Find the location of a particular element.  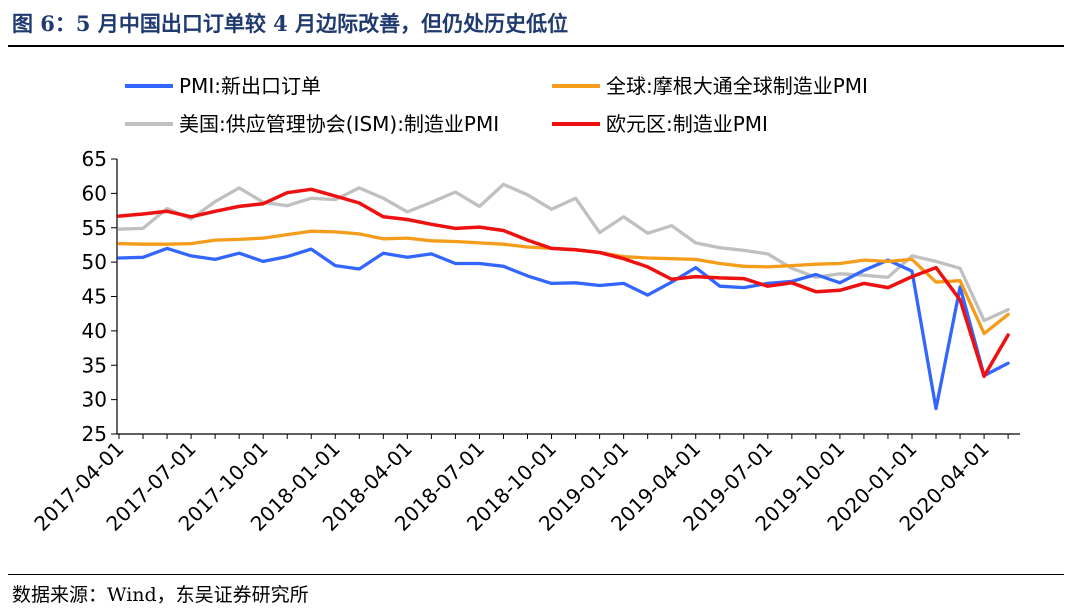

y-tick-label: 30 is located at coordinates (94, 400).